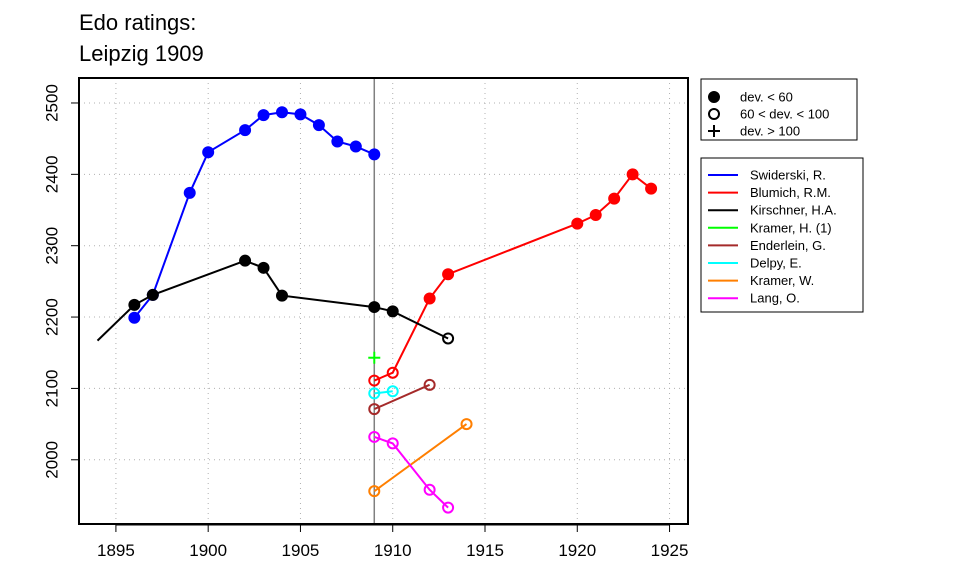 Image resolution: width=960 pixels, height=576 pixels. What do you see at coordinates (208, 550) in the screenshot?
I see `x-tick-label: 1900` at bounding box center [208, 550].